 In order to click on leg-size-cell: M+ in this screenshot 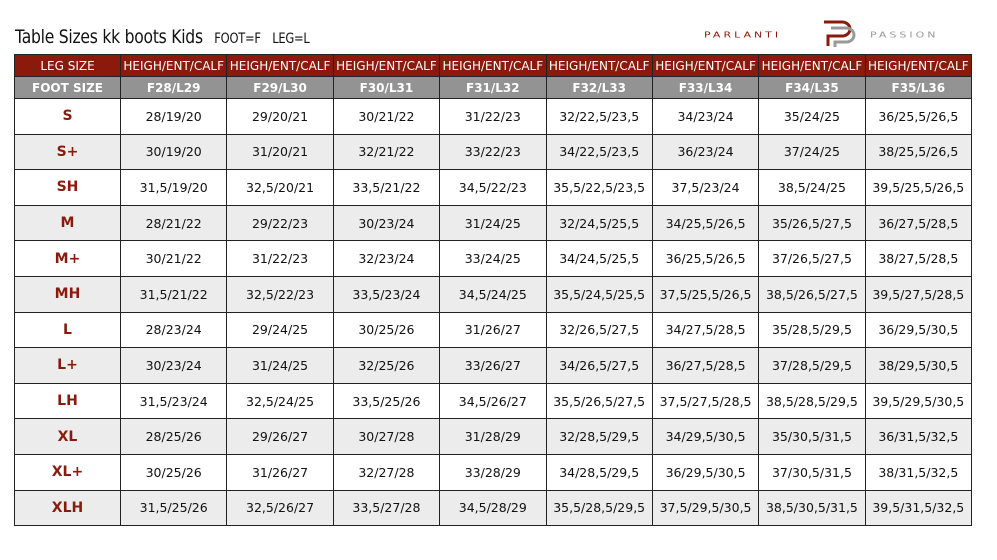, I will do `click(67, 258)`.